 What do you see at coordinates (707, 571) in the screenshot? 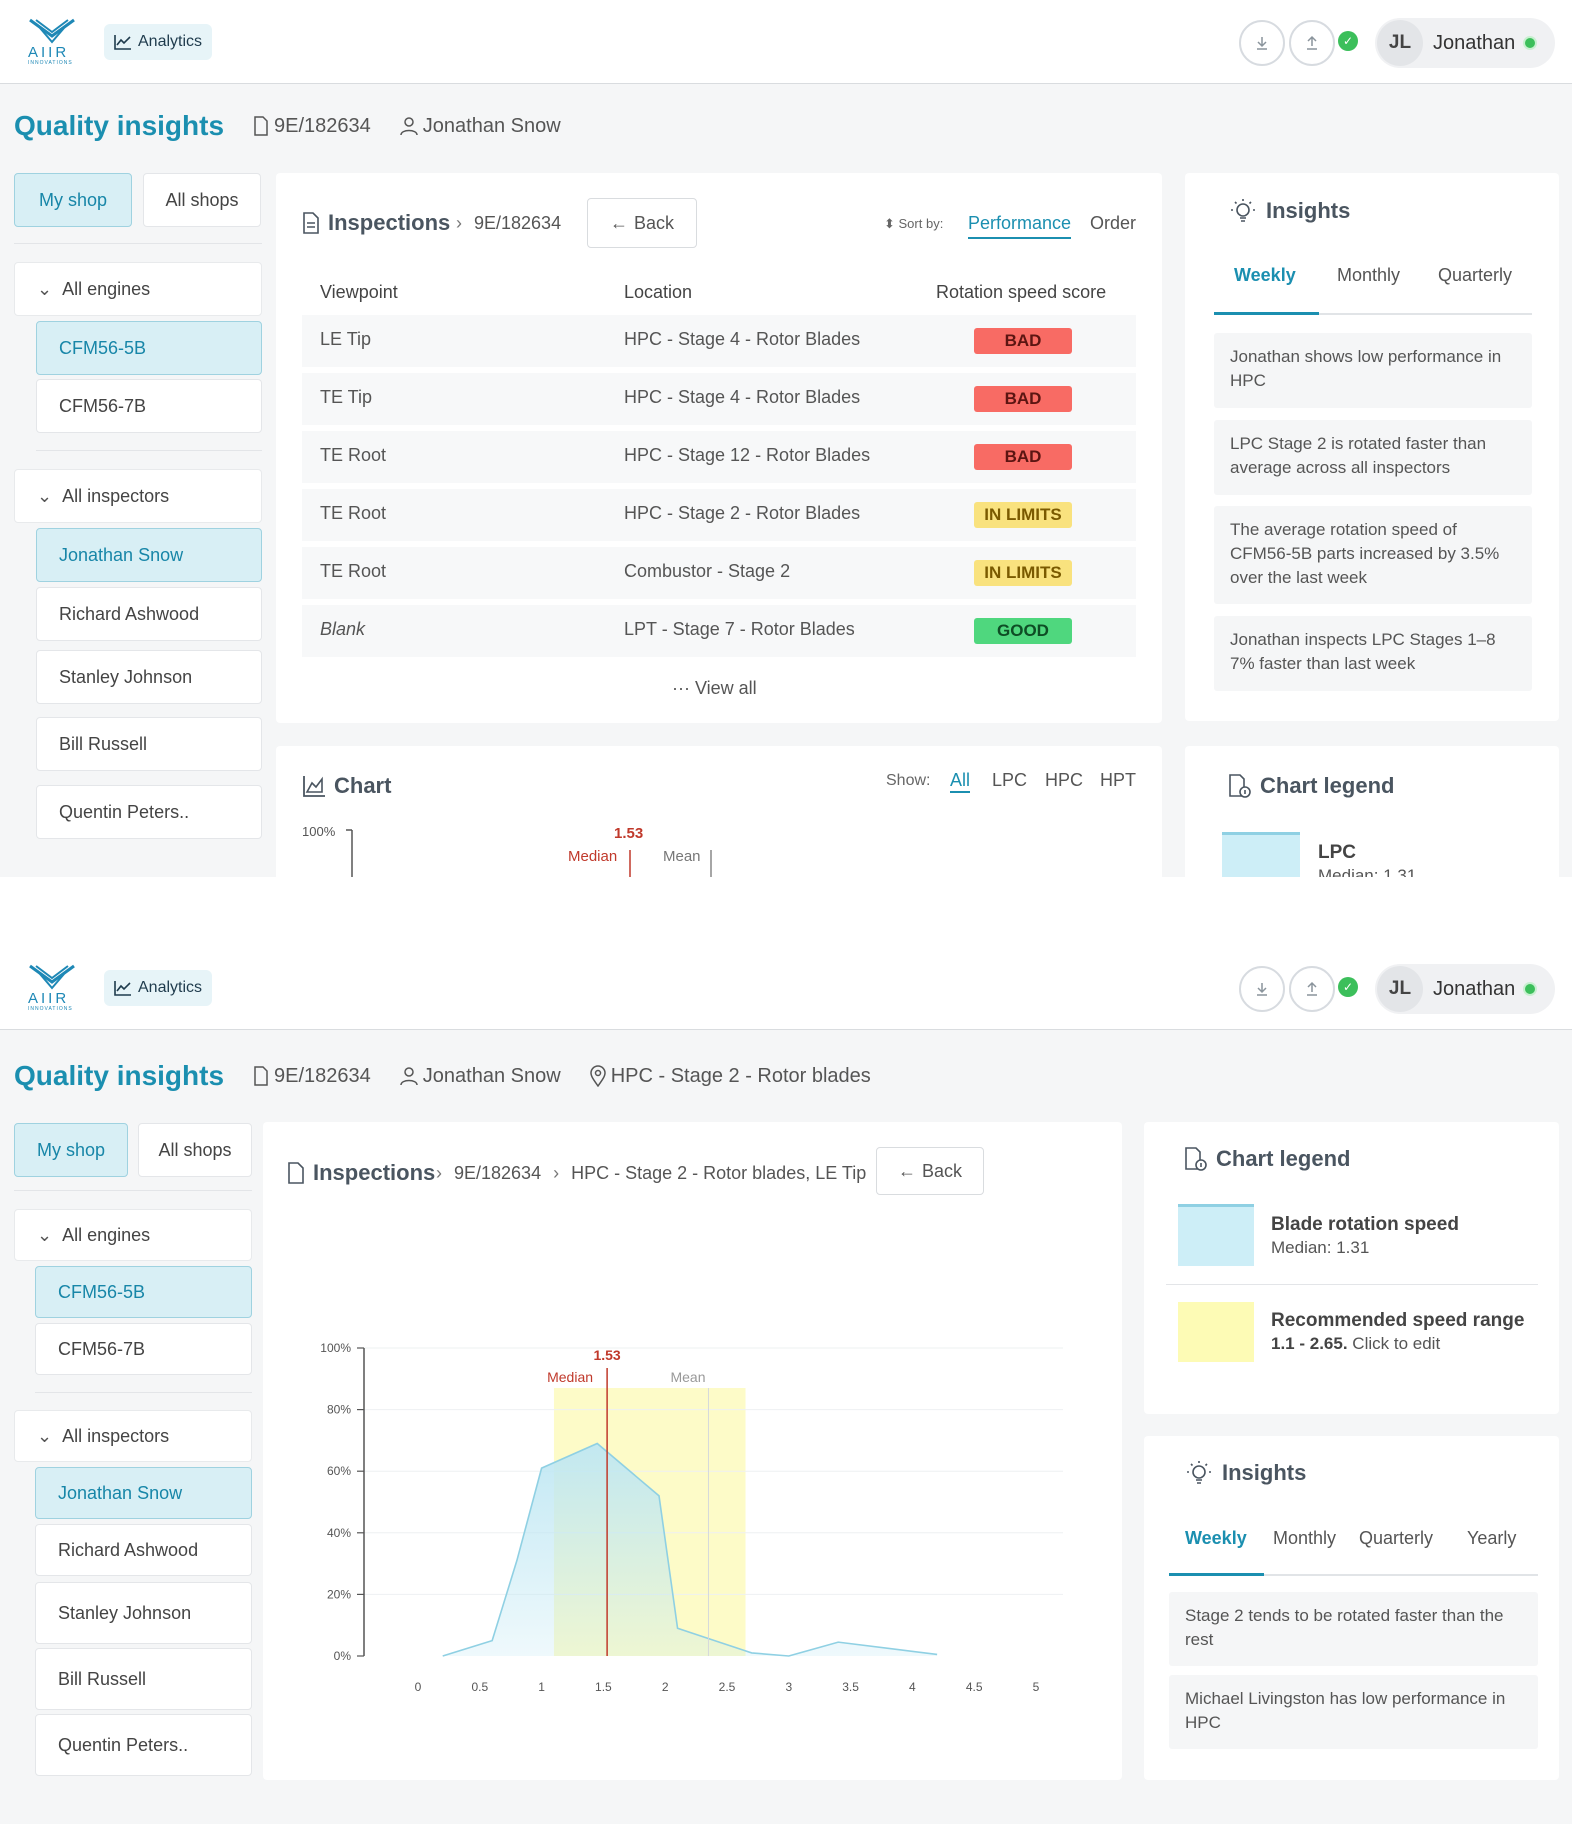
I see `cell-location: Combustor - Stage 2` at bounding box center [707, 571].